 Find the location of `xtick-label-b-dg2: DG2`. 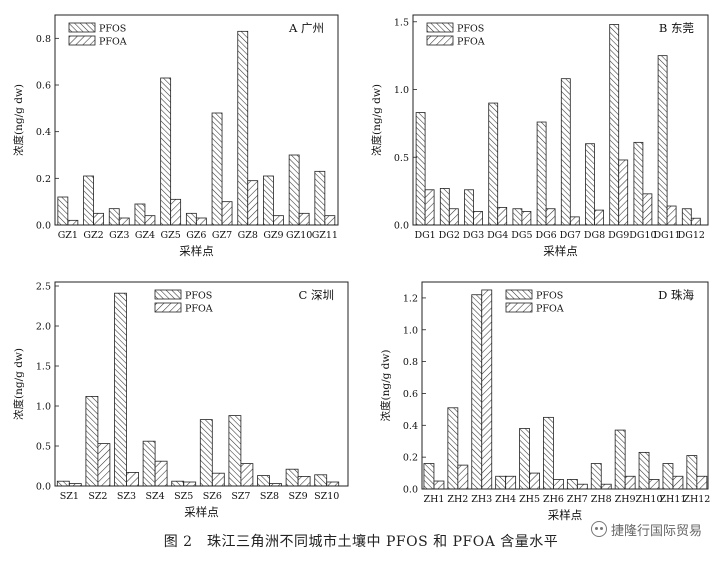

xtick-label-b-dg2: DG2 is located at coordinates (449, 235).